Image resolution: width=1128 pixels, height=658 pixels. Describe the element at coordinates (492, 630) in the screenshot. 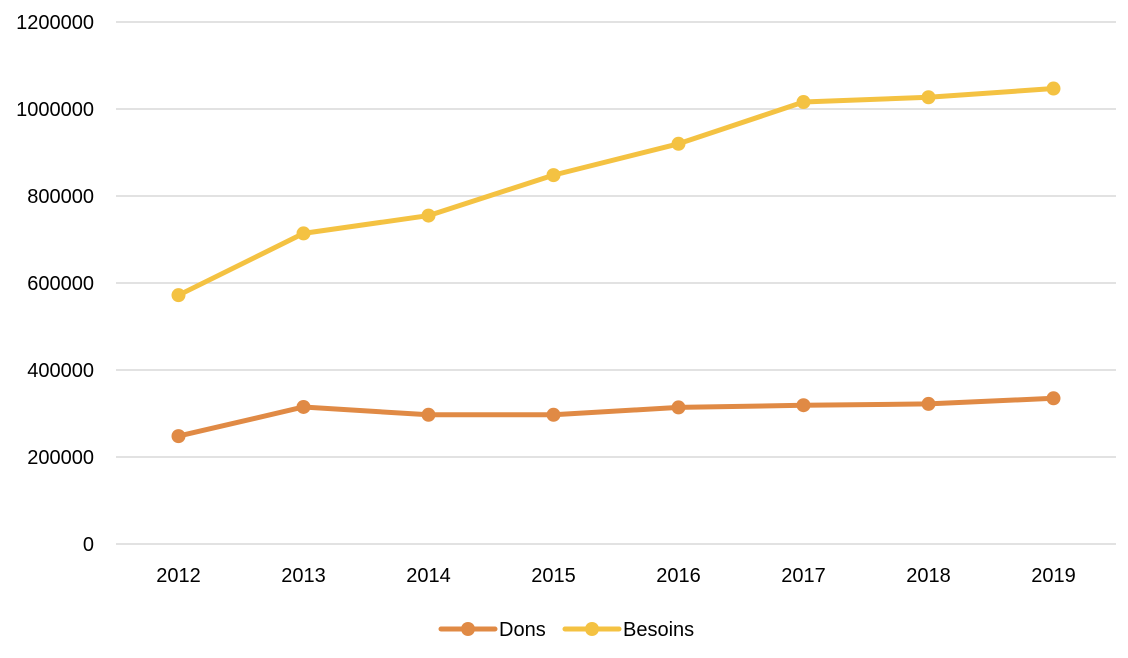

I see `legend-item-dons: Dons` at that location.